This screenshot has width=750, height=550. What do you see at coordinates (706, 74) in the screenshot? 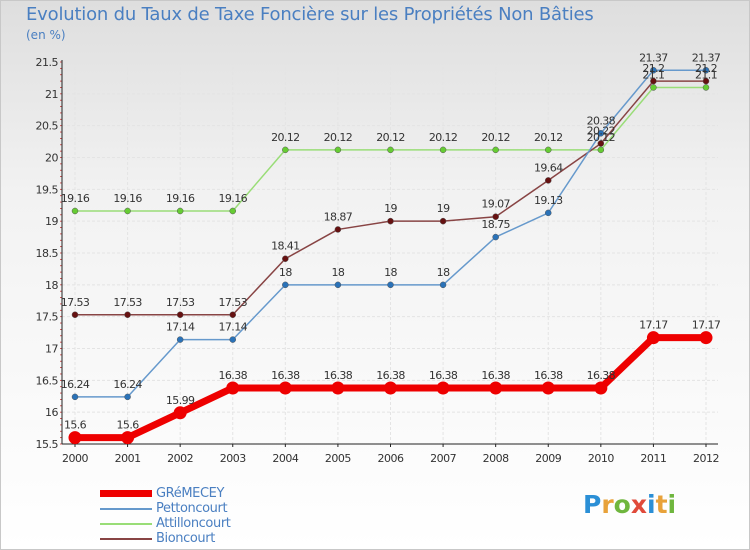
I see `data-label: 21.1` at bounding box center [706, 74].